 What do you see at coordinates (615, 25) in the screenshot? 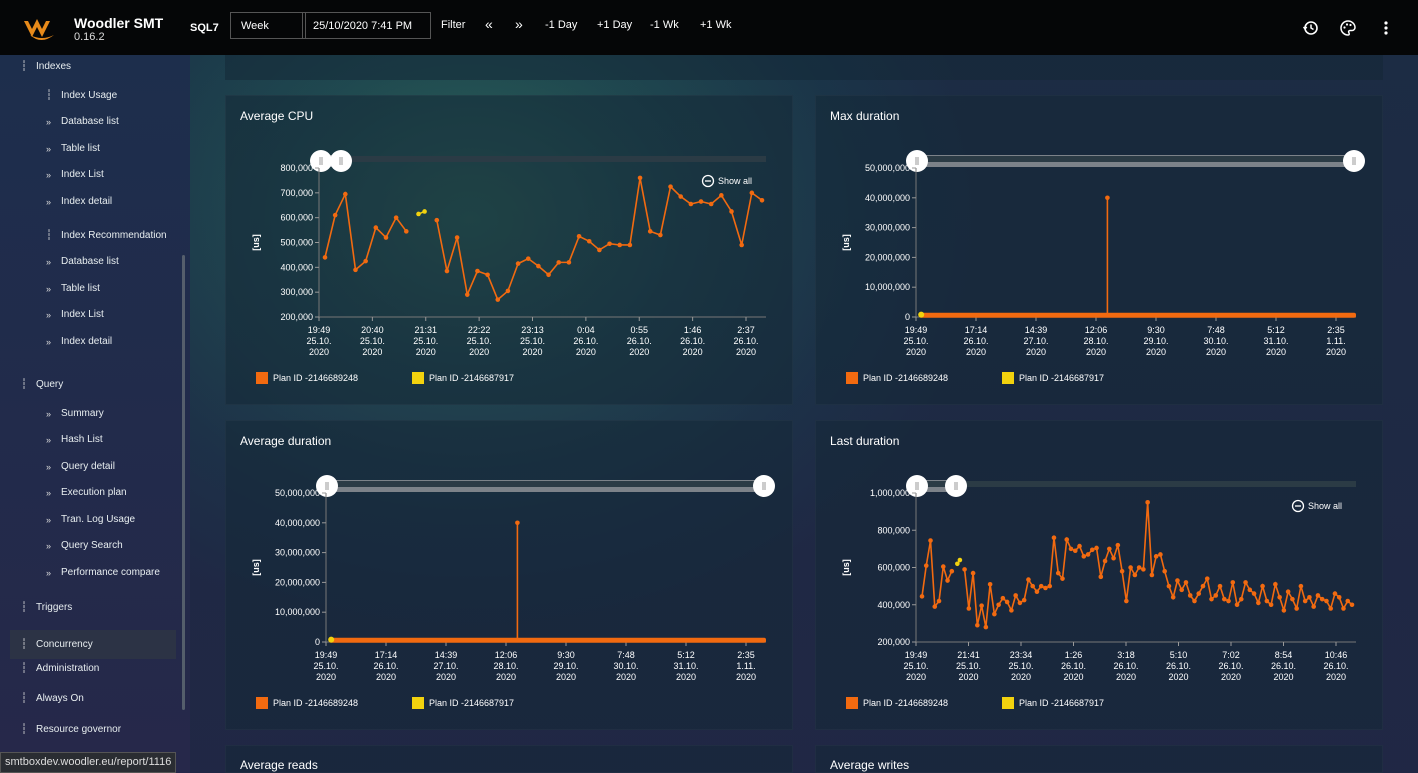
I see `plus-day-button: +1 Day` at bounding box center [615, 25].